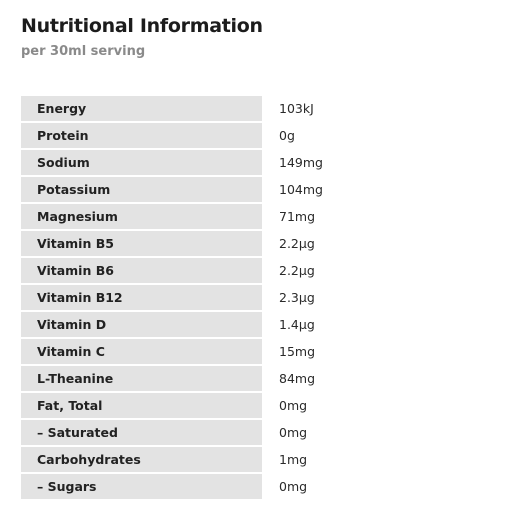 This screenshot has height=512, width=520. I want to click on nutrition-row-carbohydrates: Carbohydrates 1mg, so click(181, 459).